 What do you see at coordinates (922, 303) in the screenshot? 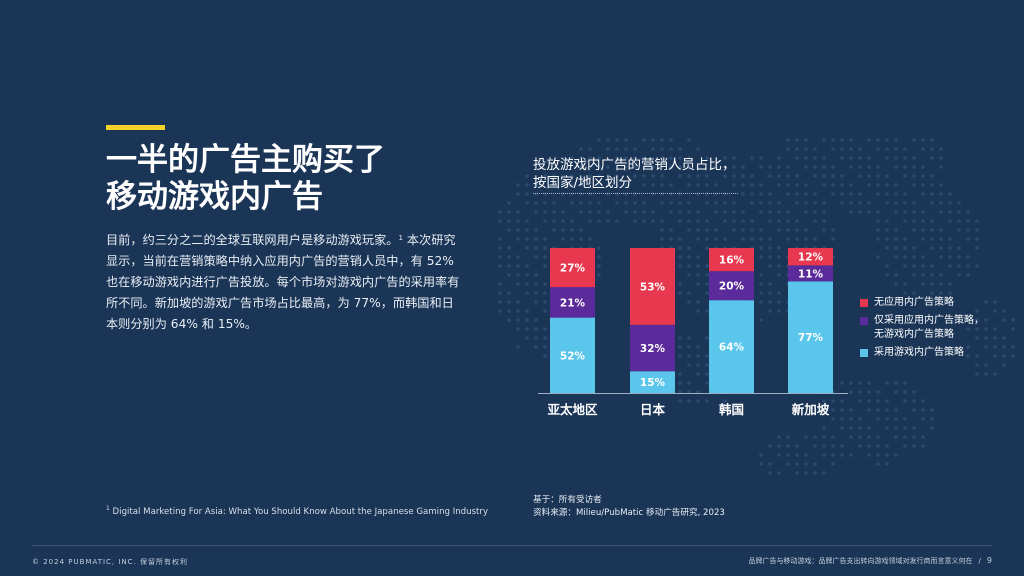
I see `legend-item: 无应用内广告策略` at bounding box center [922, 303].